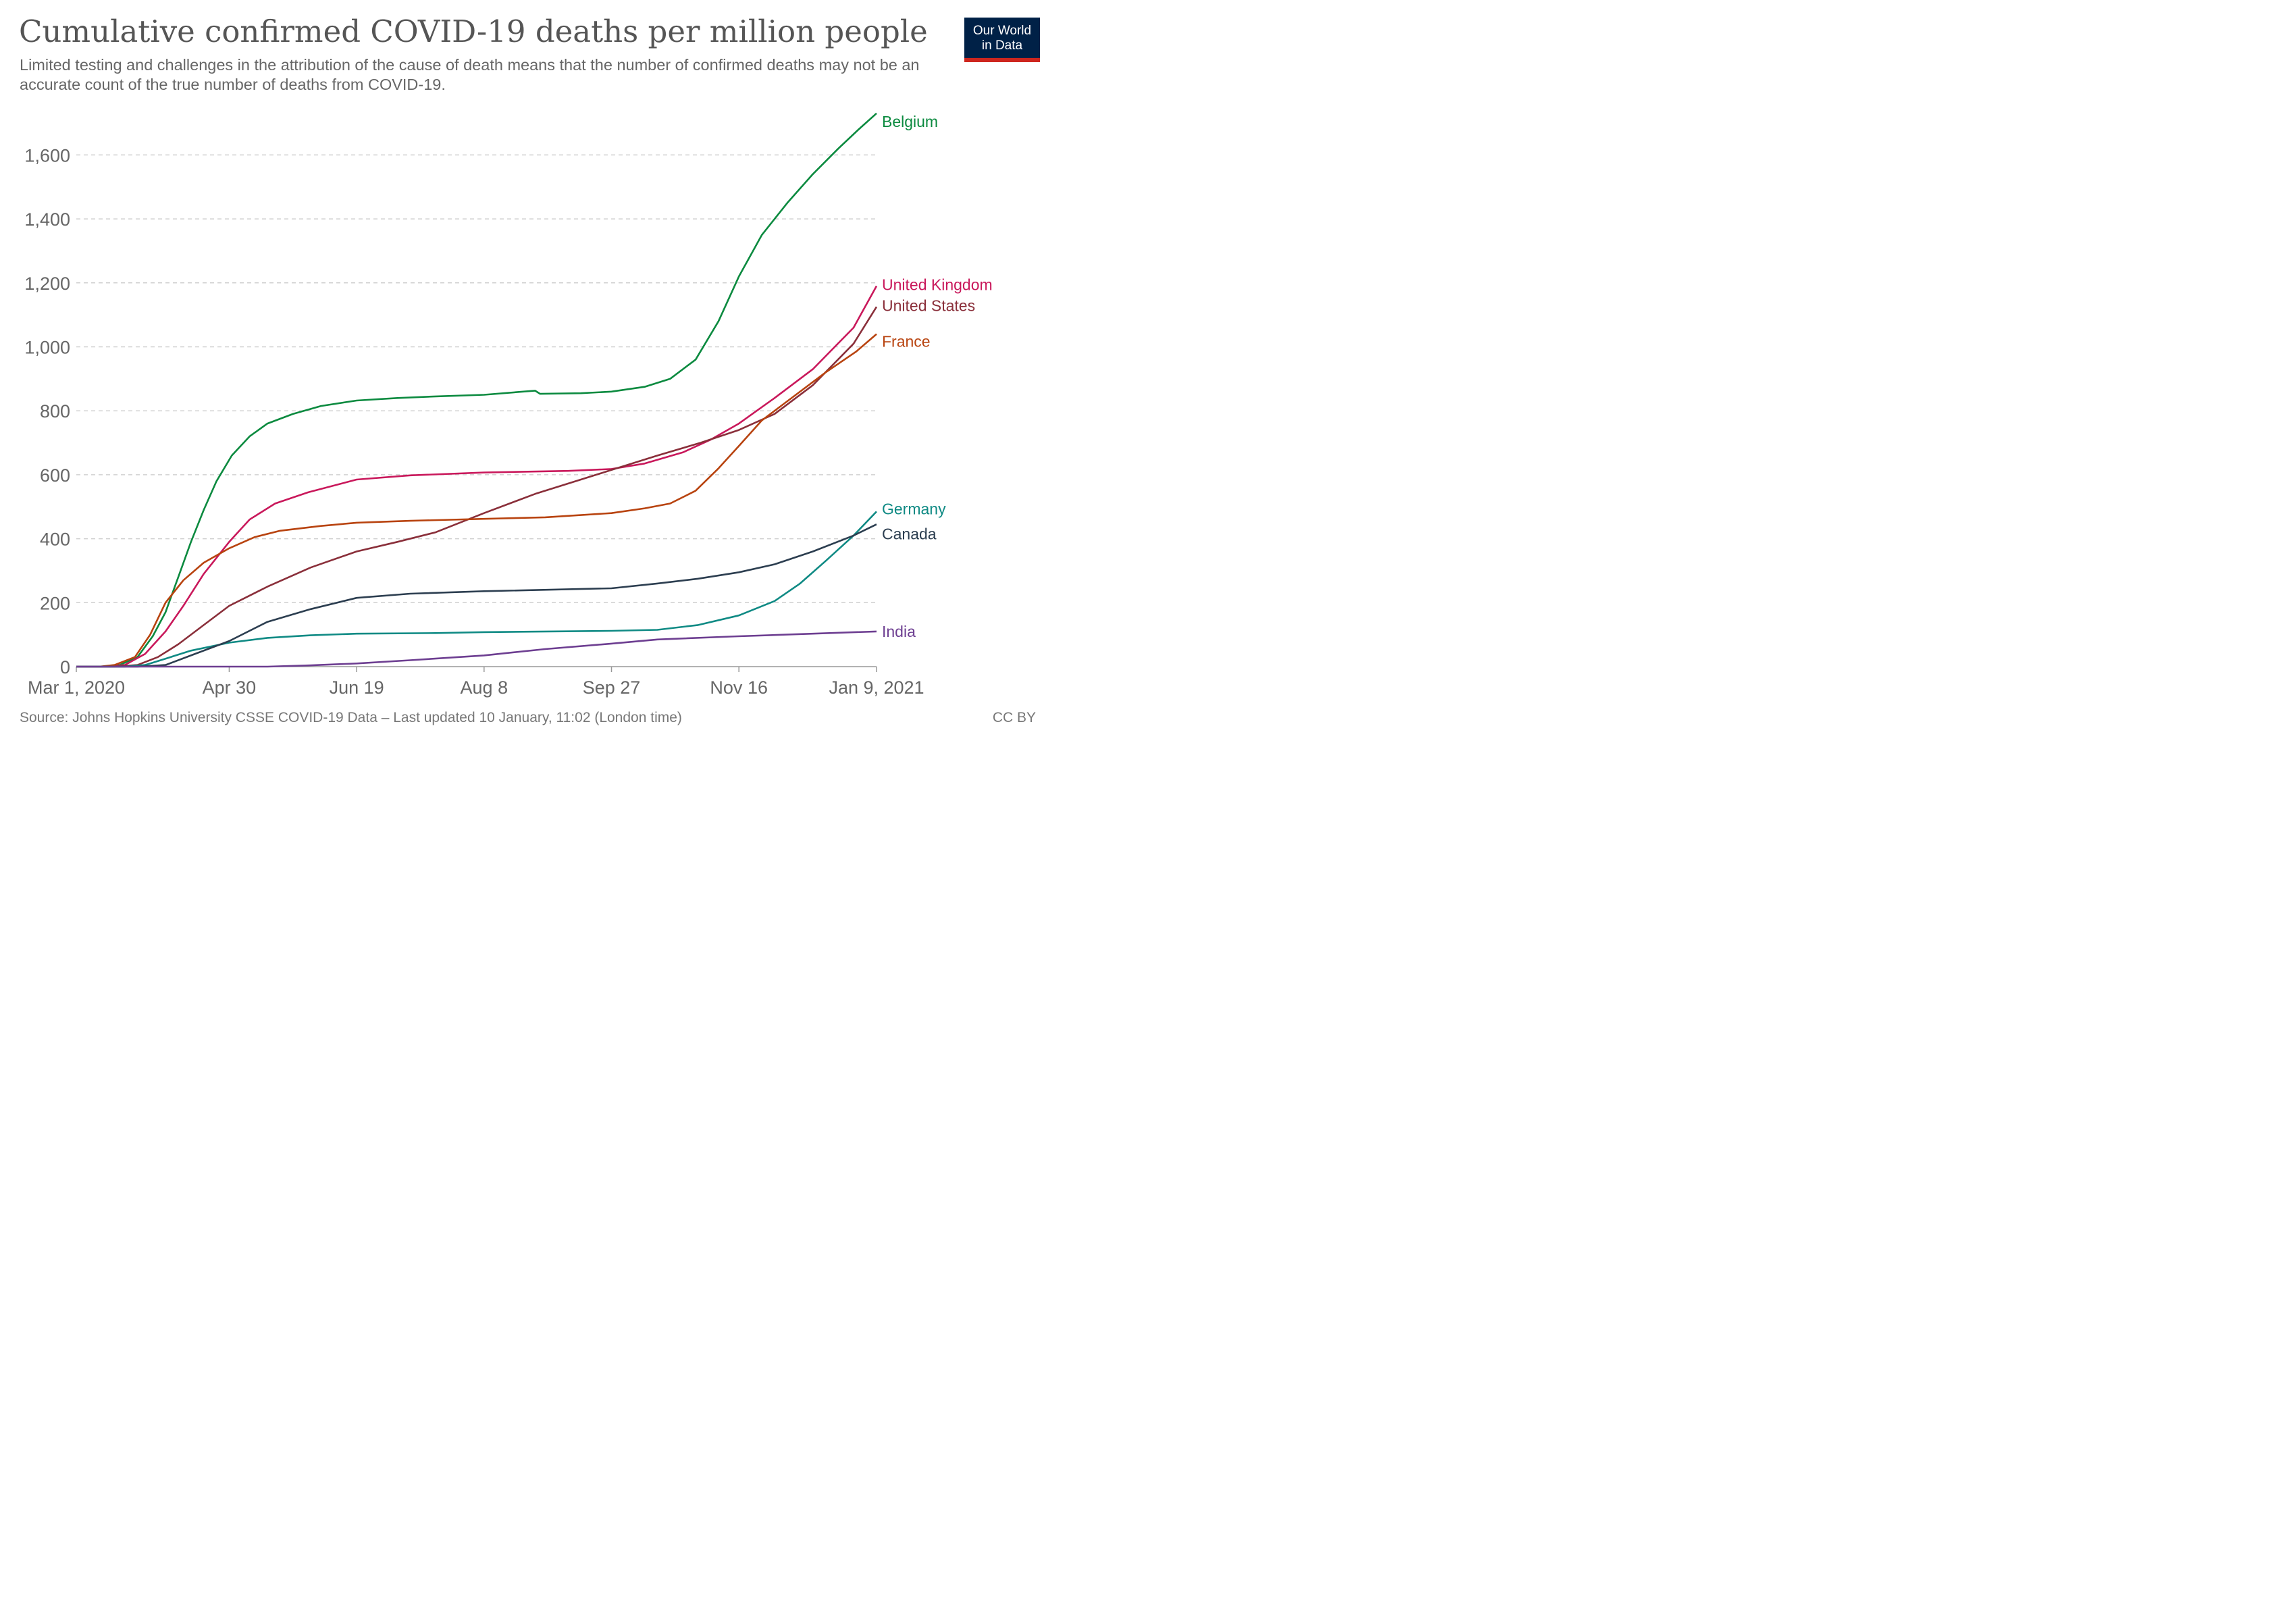  Describe the element at coordinates (1002, 45) in the screenshot. I see `logo-line-2: in Data` at that location.